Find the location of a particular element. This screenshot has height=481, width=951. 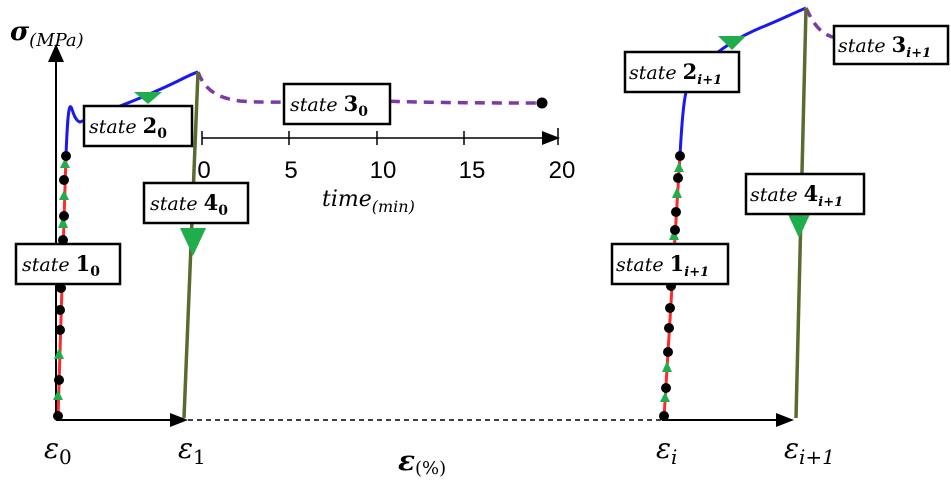

strain-axis-label: ε(%) is located at coordinates (422, 461).